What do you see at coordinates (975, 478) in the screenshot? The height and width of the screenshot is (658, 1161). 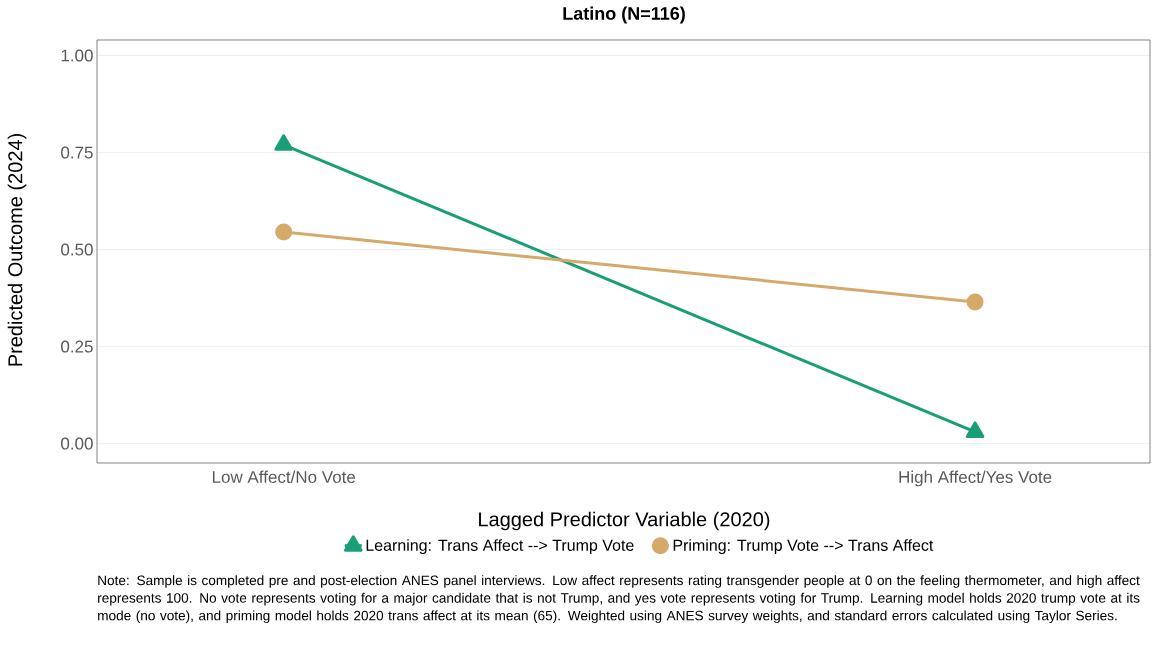 I see `x-tick-label: High Affect/Yes Vote` at bounding box center [975, 478].